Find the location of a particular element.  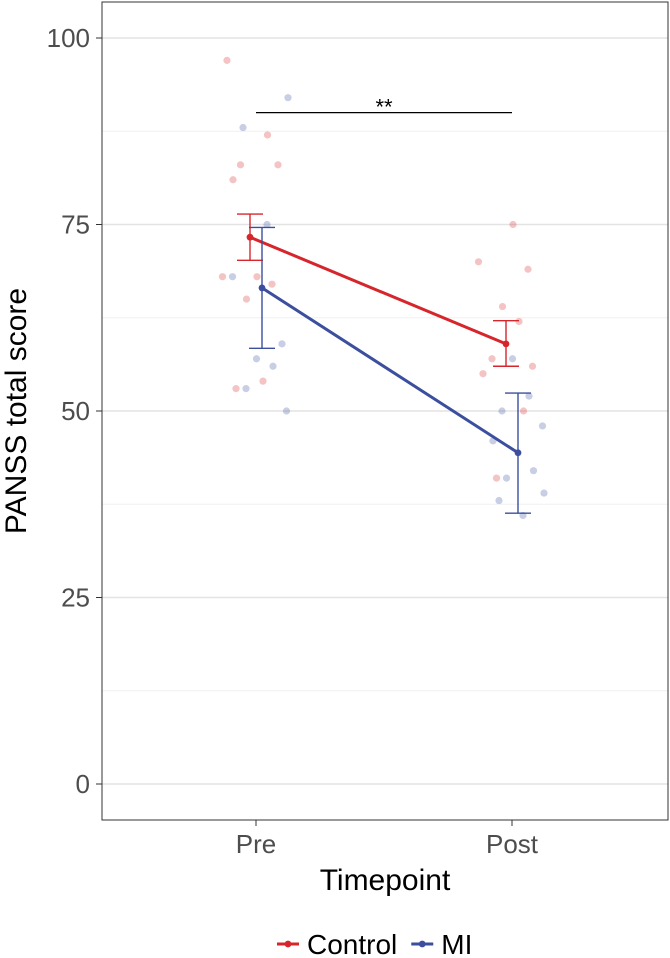

significance-label: ** is located at coordinates (384, 107).